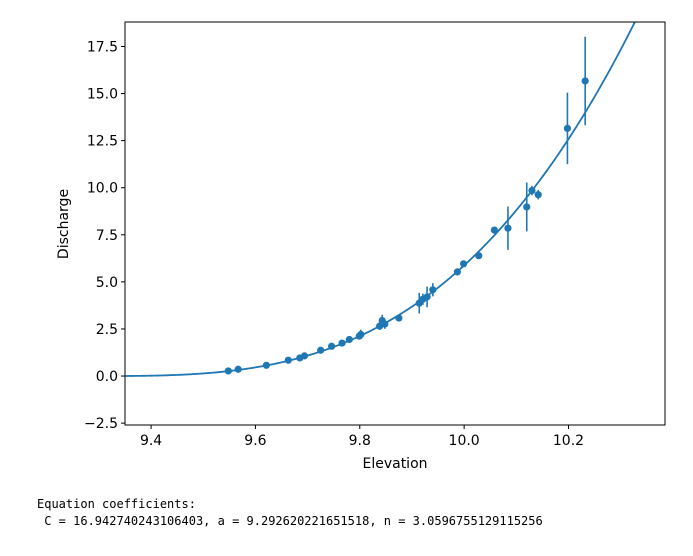 This screenshot has width=693, height=556. What do you see at coordinates (107, 330) in the screenshot?
I see `y-tick-label-2: 2.5` at bounding box center [107, 330].